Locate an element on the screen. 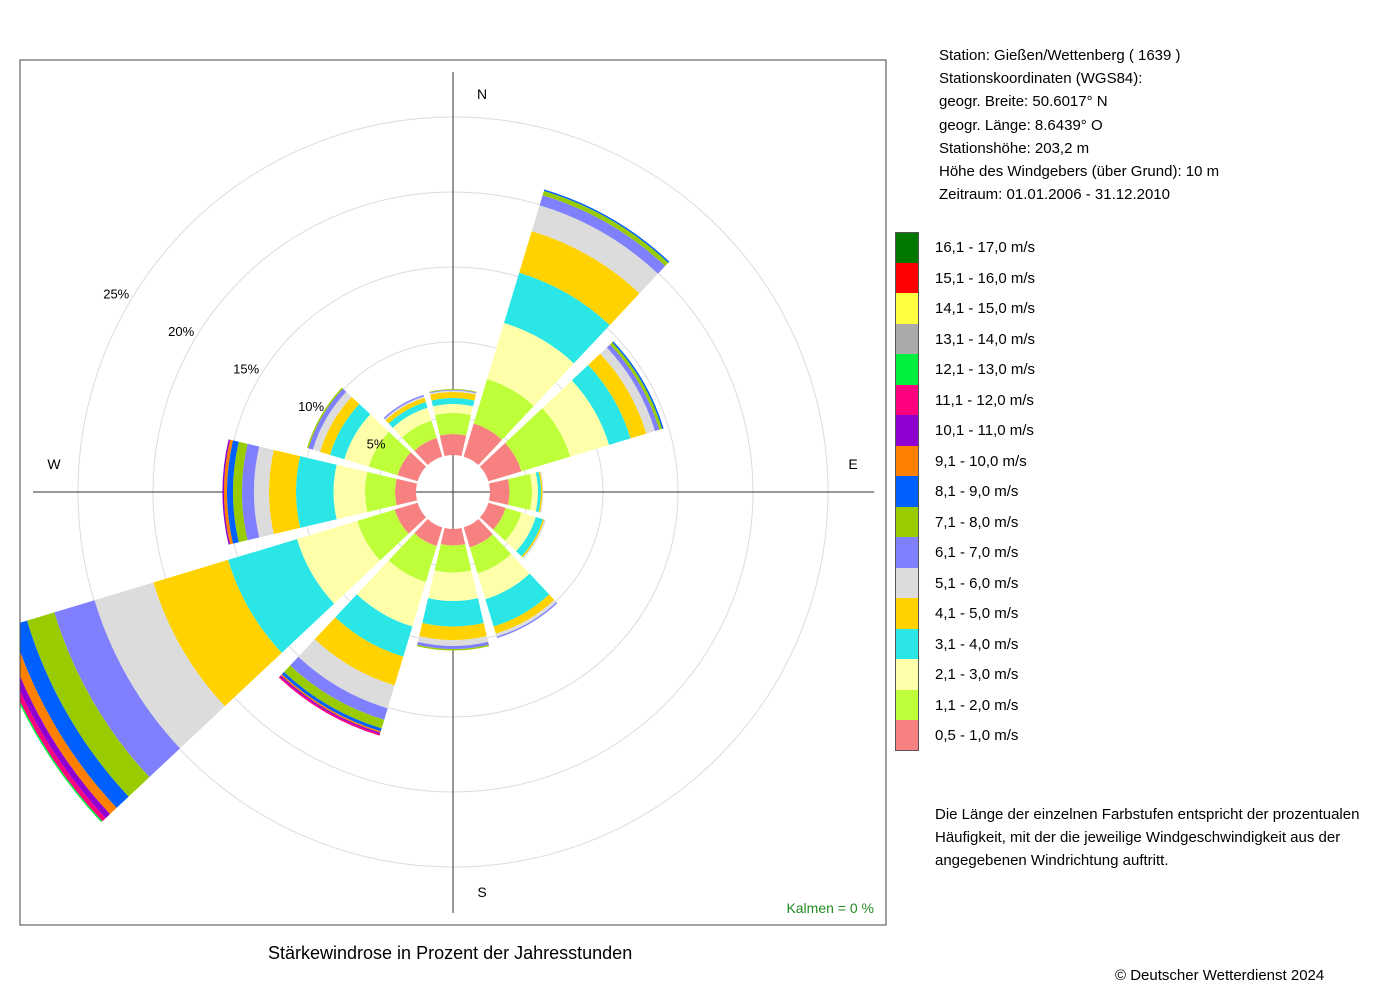 Image resolution: width=1400 pixels, height=1000 pixels. legend-item: 13,1 - 14,0 m/s is located at coordinates (995, 338).